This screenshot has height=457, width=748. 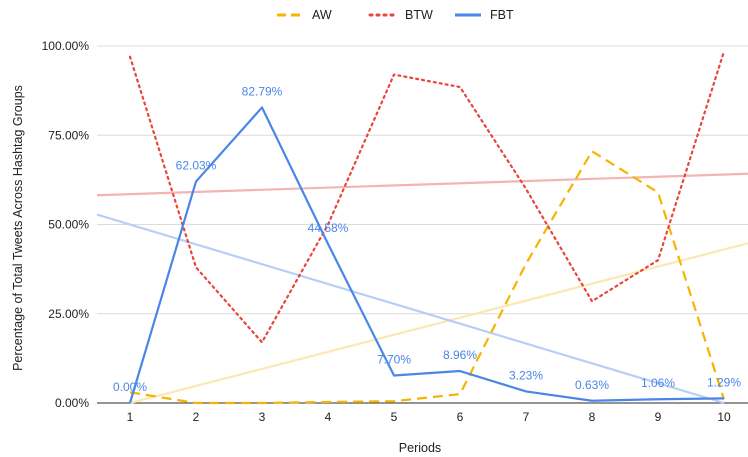 What do you see at coordinates (72, 403) in the screenshot?
I see `y-tick-label: 0.00%` at bounding box center [72, 403].